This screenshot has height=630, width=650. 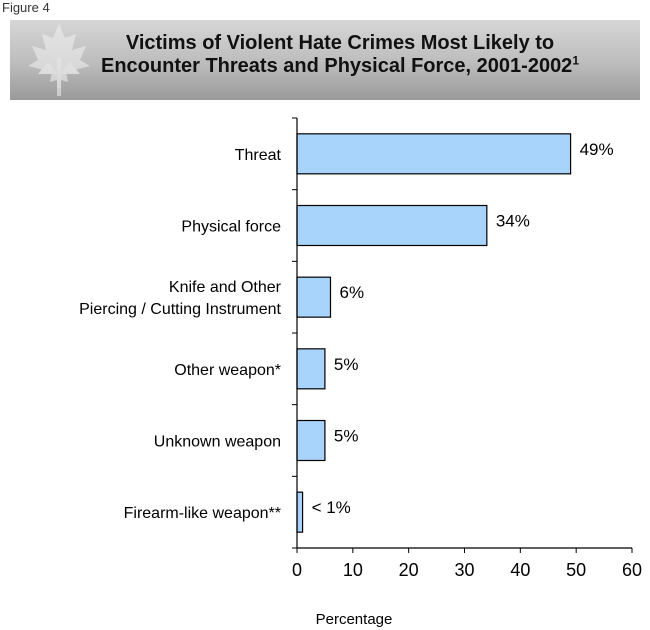 What do you see at coordinates (346, 364) in the screenshot?
I see `data-label-3: 5%` at bounding box center [346, 364].